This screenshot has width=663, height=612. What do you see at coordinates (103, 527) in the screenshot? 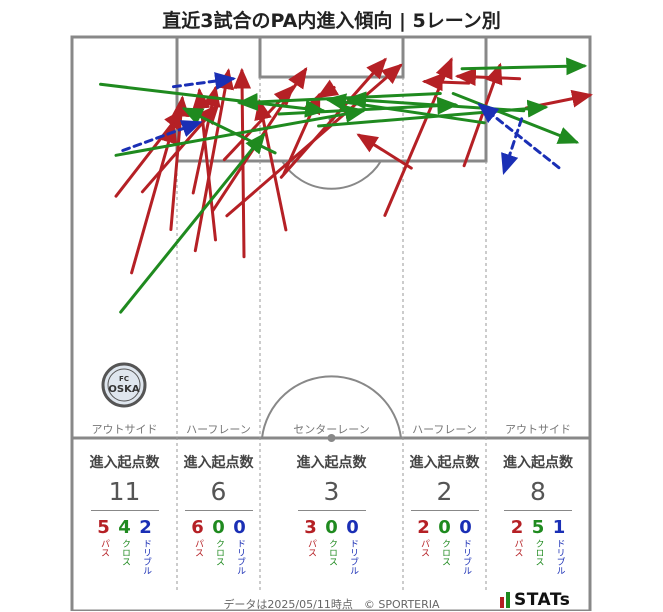
I see `pass-count: 5` at bounding box center [103, 527].